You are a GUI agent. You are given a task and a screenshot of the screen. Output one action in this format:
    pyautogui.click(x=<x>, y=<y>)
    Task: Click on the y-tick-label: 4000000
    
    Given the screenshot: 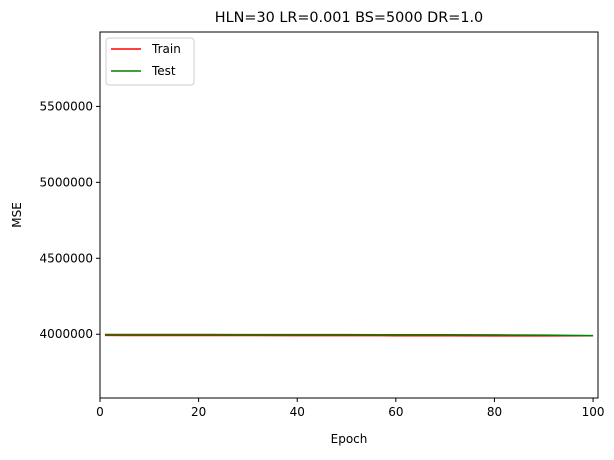 What is the action you would take?
    pyautogui.click(x=66, y=334)
    